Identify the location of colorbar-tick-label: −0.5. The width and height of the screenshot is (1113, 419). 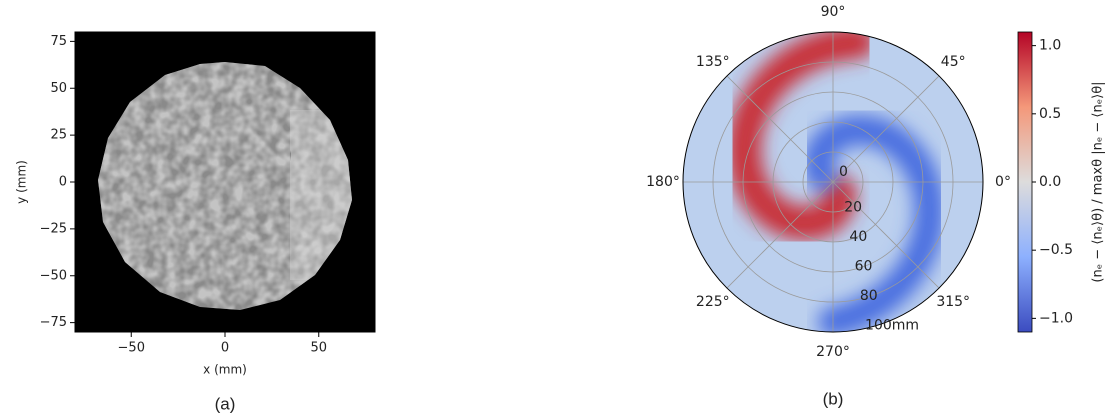
(1056, 250).